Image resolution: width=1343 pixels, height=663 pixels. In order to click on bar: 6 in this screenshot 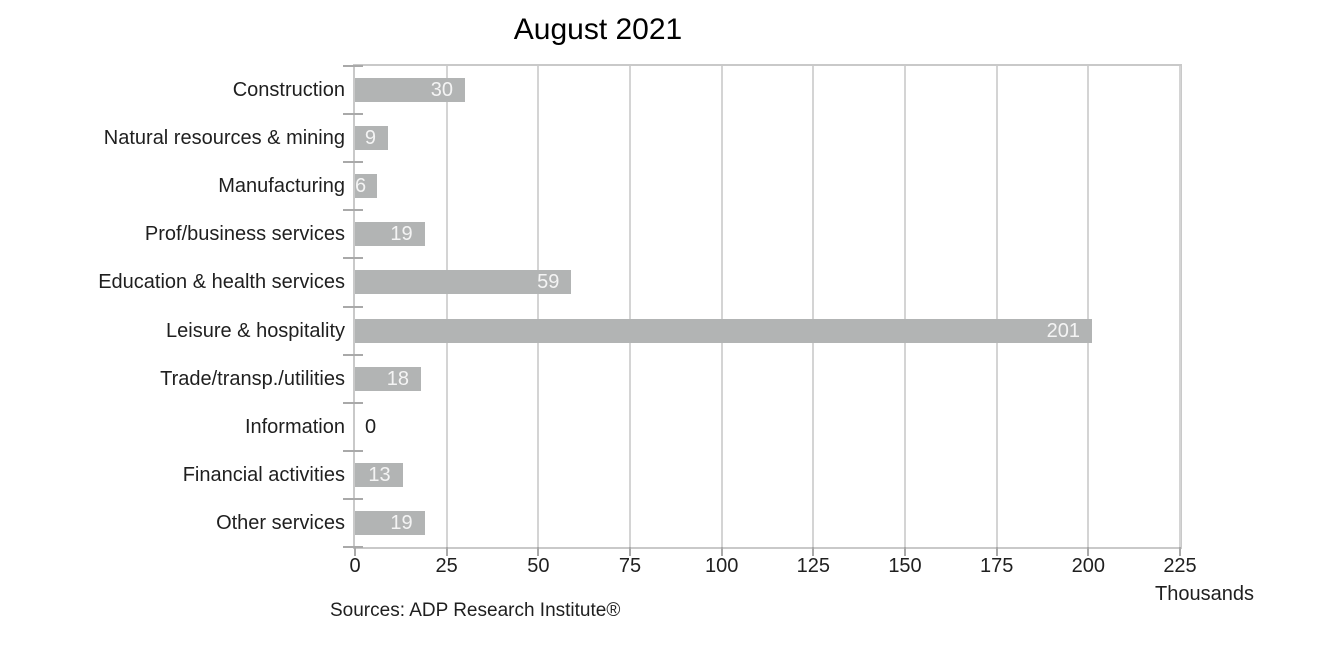, I will do `click(366, 186)`.